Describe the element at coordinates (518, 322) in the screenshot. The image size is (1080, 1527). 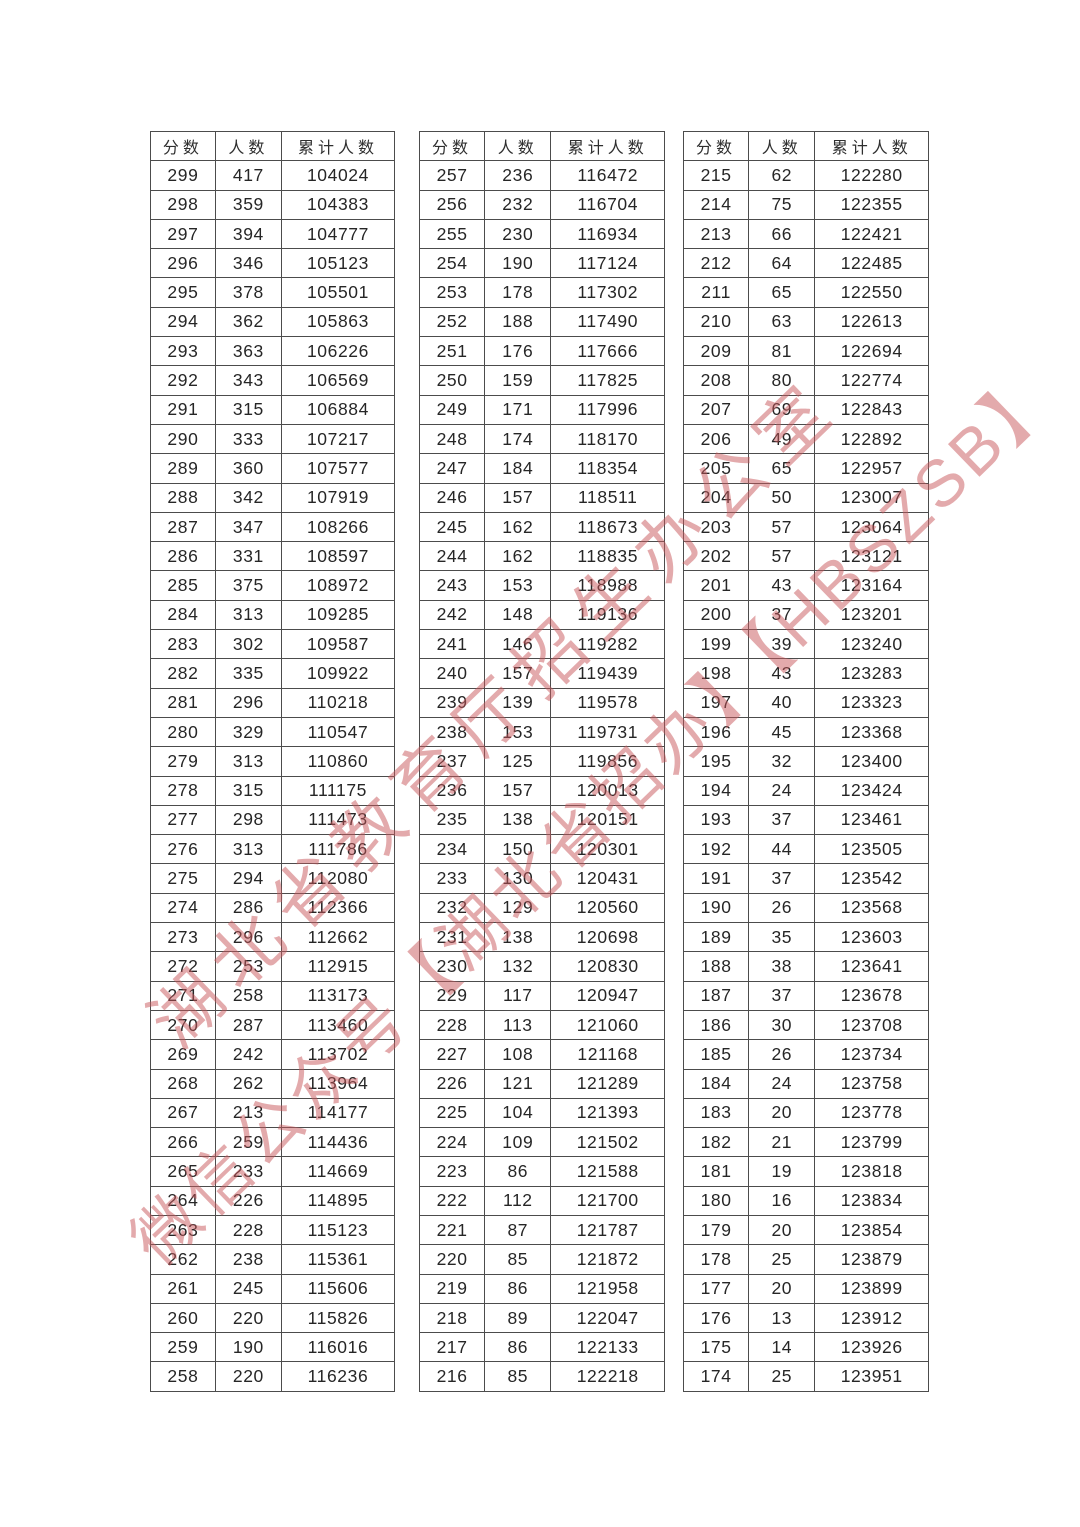
I see `table-cell: 188` at that location.